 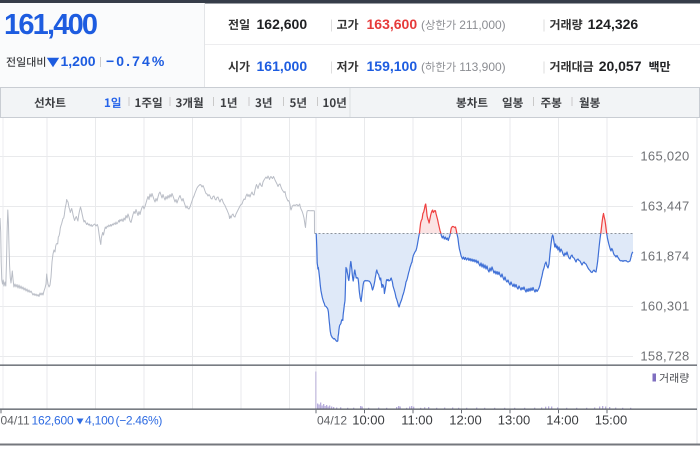 What do you see at coordinates (15, 421) in the screenshot?
I see `svg-text: 04/11` at bounding box center [15, 421].